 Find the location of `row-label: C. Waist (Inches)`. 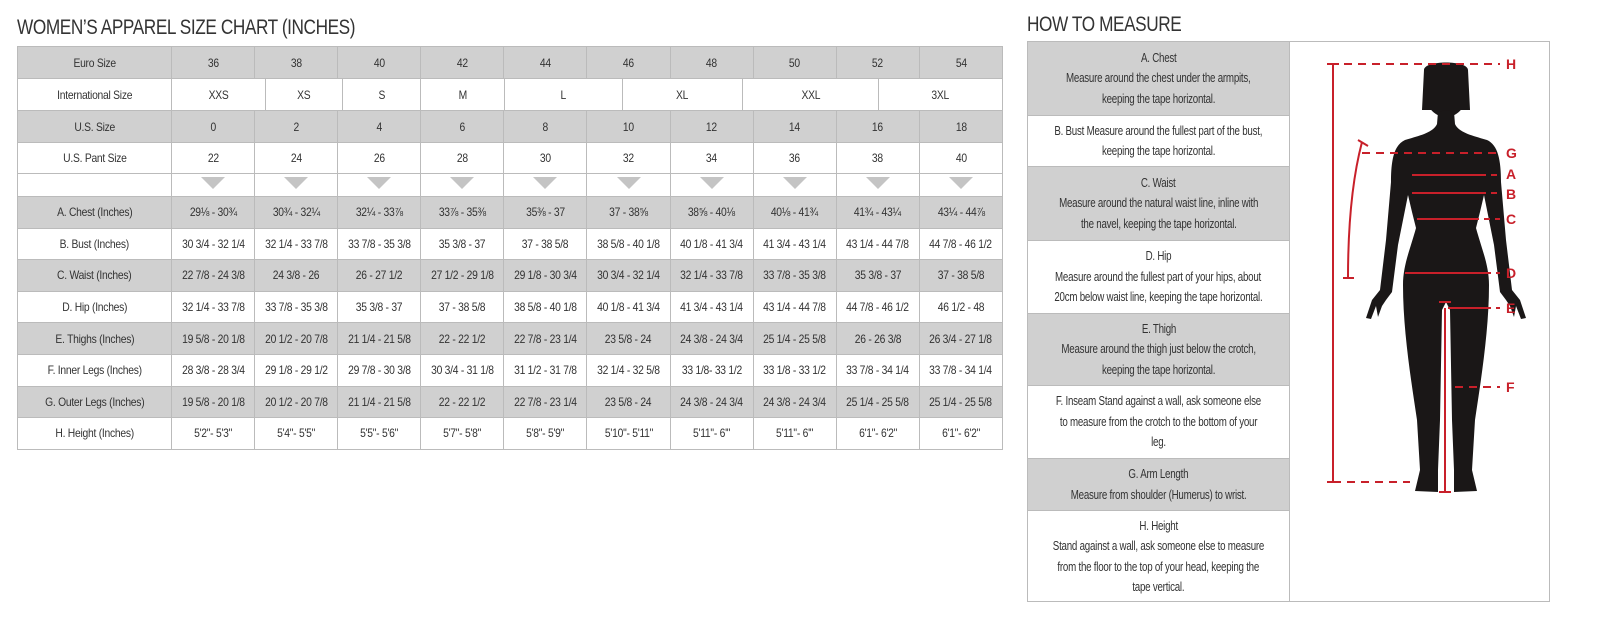

row-label: C. Waist (Inches) is located at coordinates (95, 275).